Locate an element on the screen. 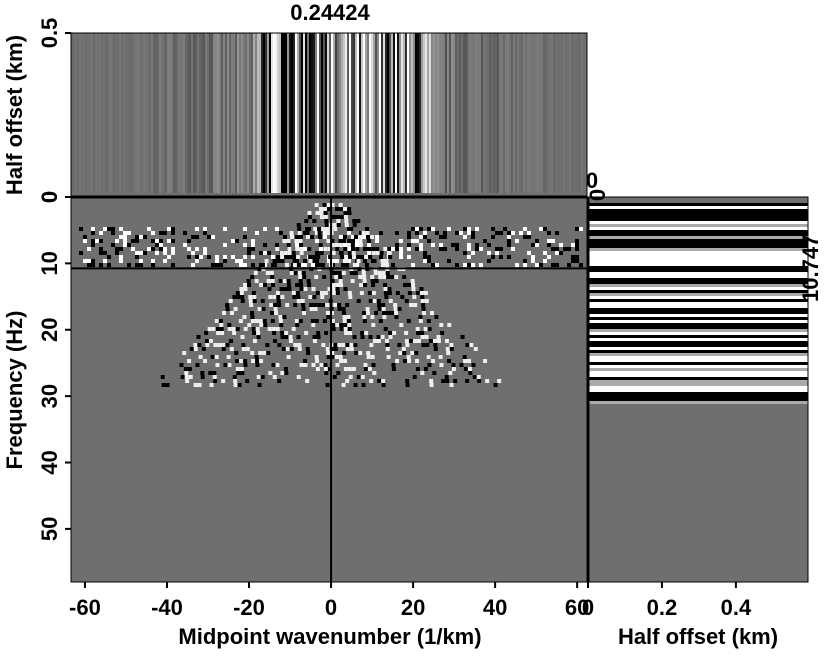 The height and width of the screenshot is (660, 832). x-tick-label: -60 is located at coordinates (85, 607).